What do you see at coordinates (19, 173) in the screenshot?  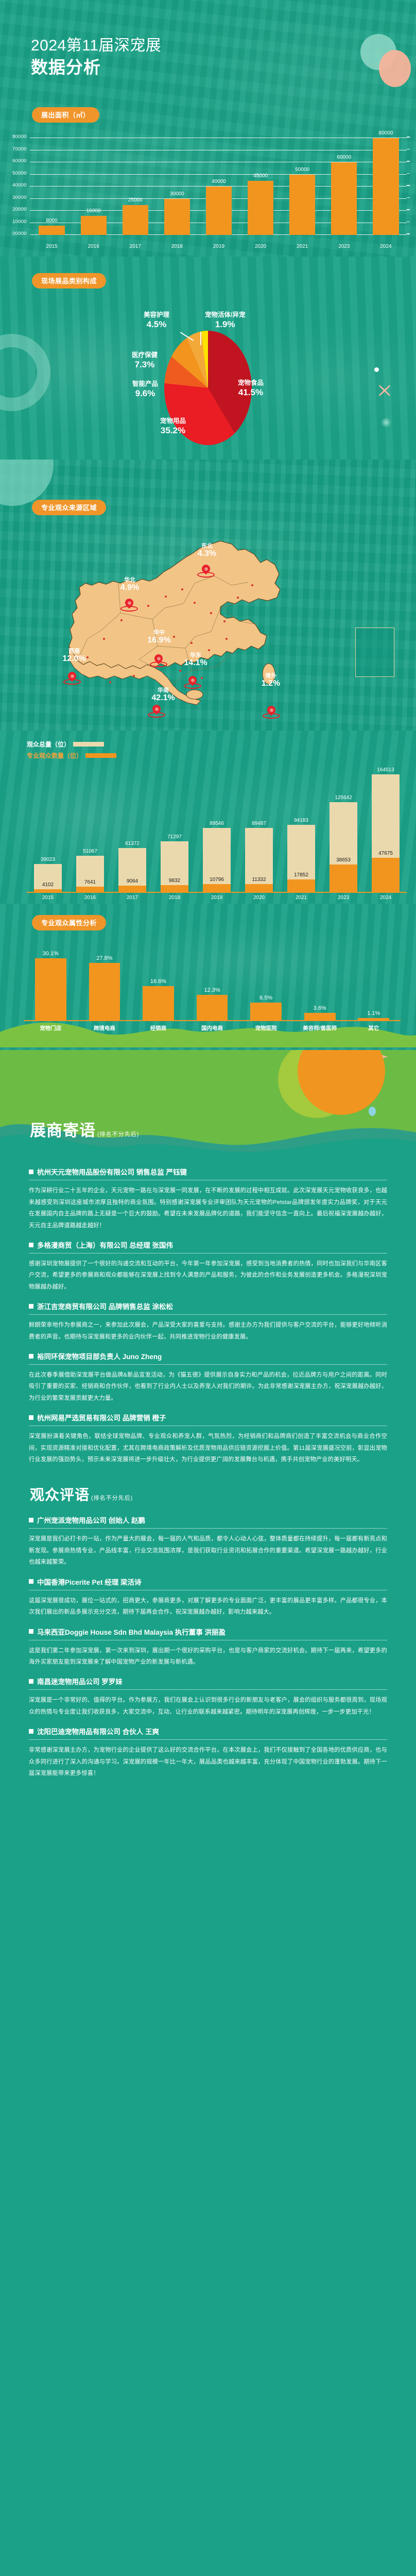 I see `y-tick-label: 50000` at bounding box center [19, 173].